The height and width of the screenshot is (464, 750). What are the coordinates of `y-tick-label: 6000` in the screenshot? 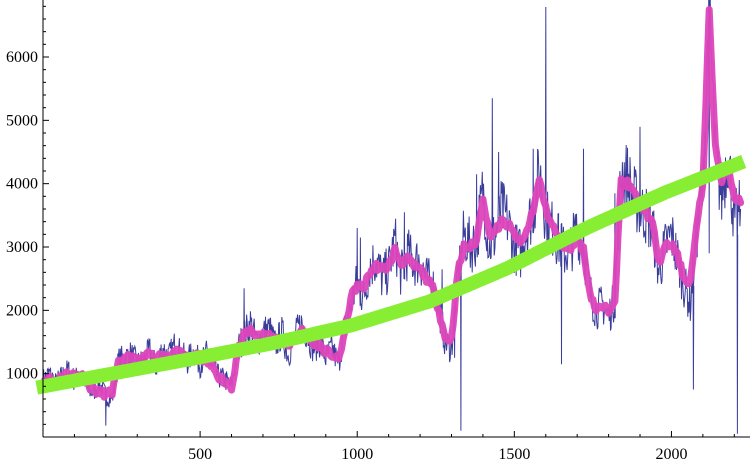 It's located at (22, 57).